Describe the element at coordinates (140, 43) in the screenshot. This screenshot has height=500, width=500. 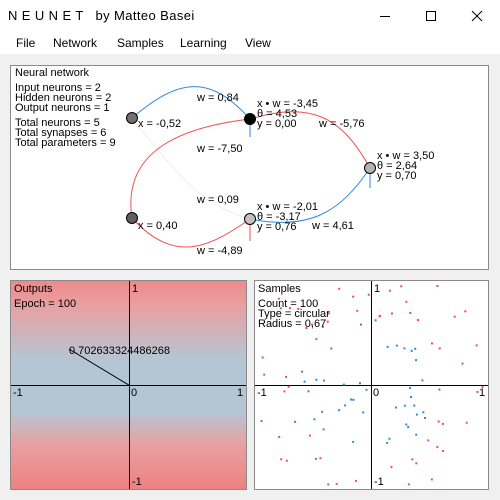
I see `menu-samples: Samples` at that location.